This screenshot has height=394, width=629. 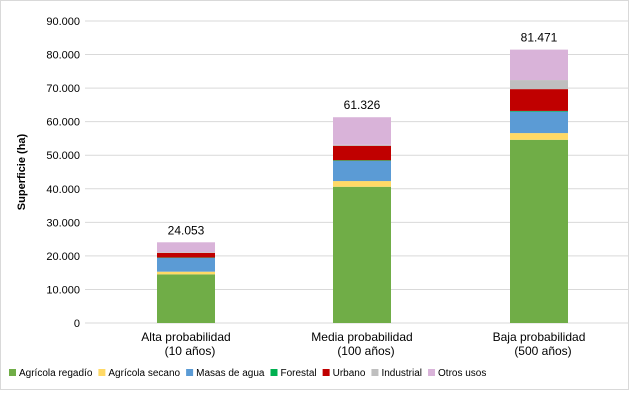 What do you see at coordinates (230, 373) in the screenshot?
I see `legend-entry: Masas de agua` at bounding box center [230, 373].